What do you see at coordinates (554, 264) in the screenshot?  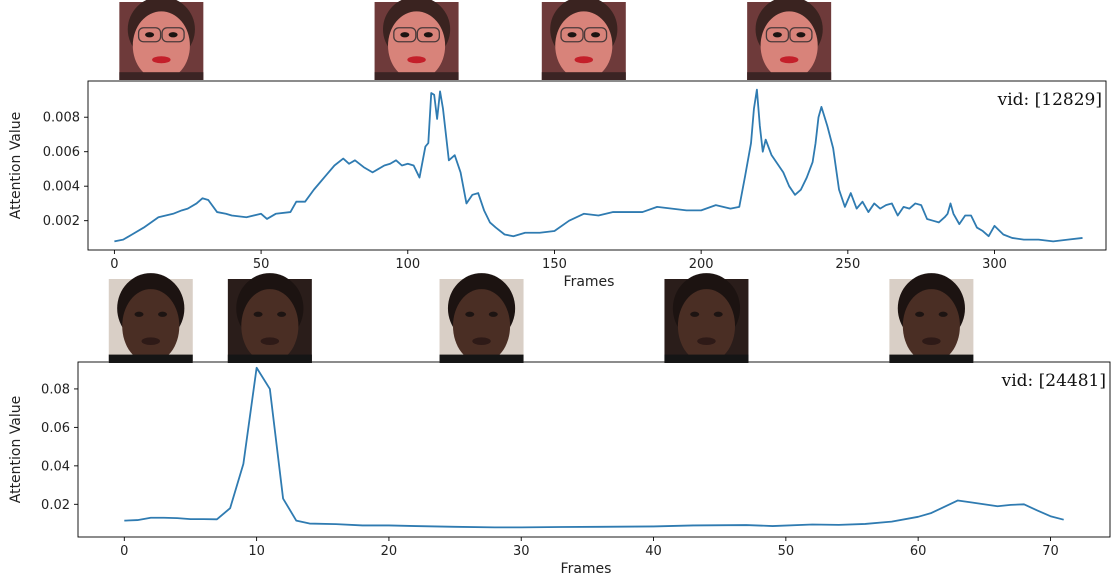 I see `x-tick-label: 150` at bounding box center [554, 264].